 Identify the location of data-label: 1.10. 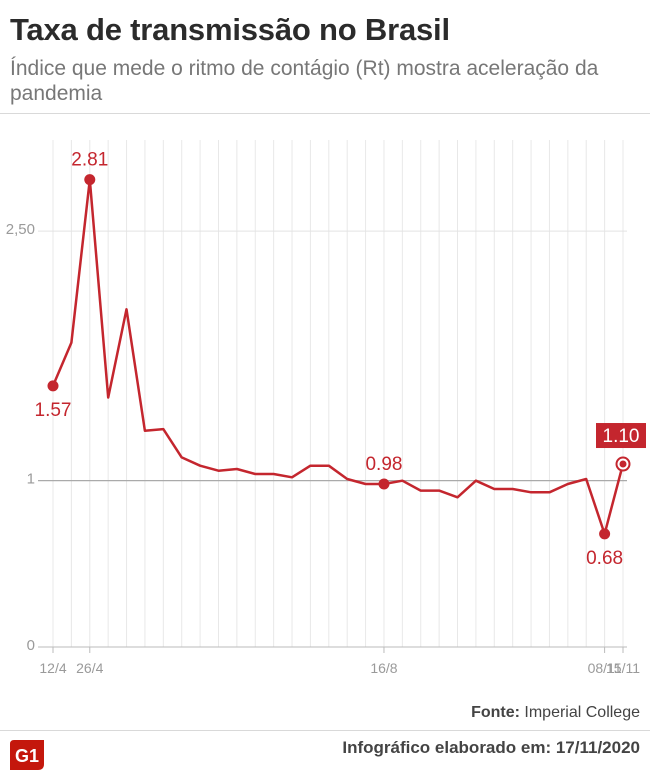
(621, 436).